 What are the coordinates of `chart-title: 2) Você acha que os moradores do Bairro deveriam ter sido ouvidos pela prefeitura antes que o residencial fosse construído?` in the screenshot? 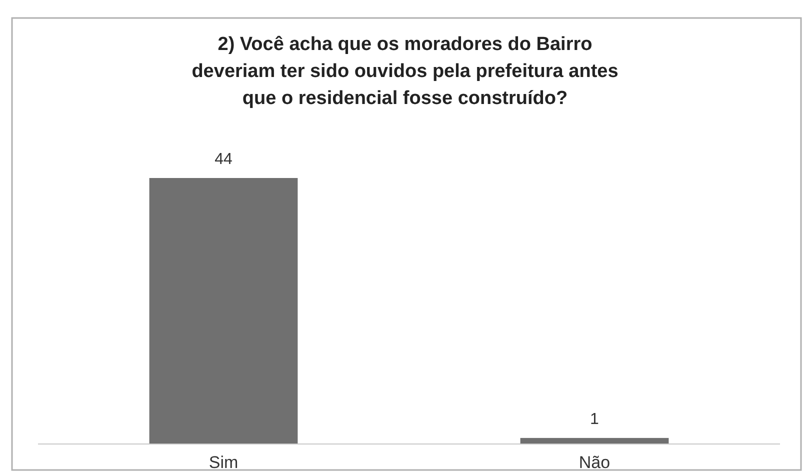 It's located at (405, 71).